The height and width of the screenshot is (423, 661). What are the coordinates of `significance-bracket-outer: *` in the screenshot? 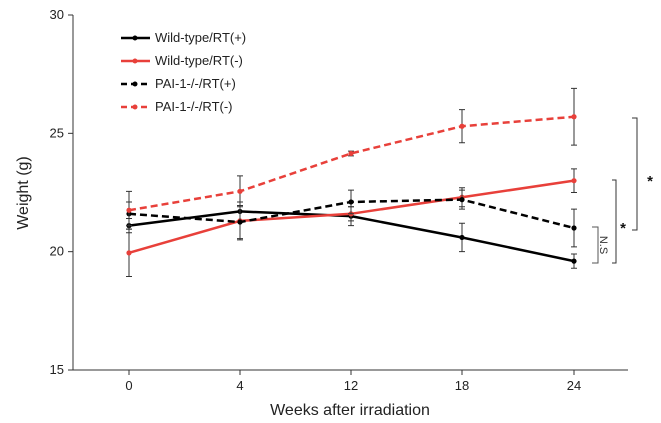 It's located at (642, 174).